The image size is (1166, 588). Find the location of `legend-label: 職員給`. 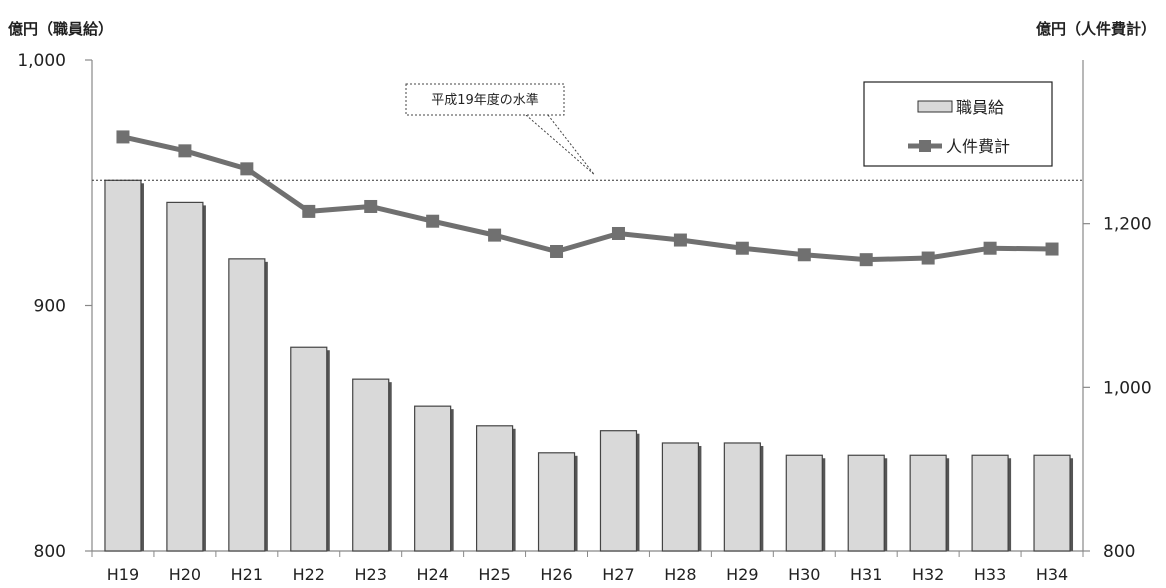

legend-label: 職員給 is located at coordinates (980, 107).